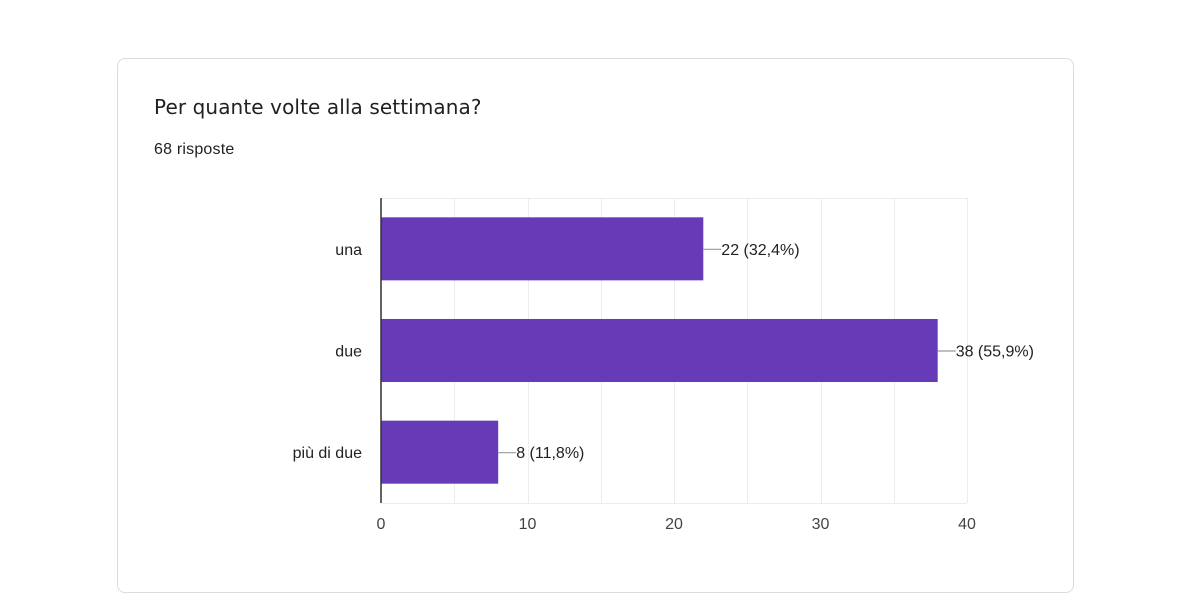  Describe the element at coordinates (348, 250) in the screenshot. I see `category-label: una` at that location.